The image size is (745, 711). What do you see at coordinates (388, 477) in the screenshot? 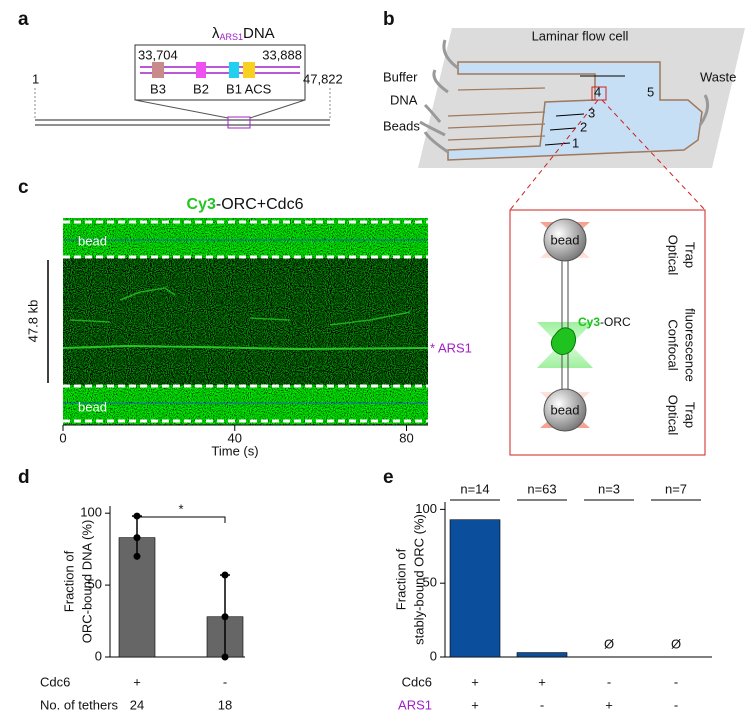
I see `panel-label: e` at bounding box center [388, 477].